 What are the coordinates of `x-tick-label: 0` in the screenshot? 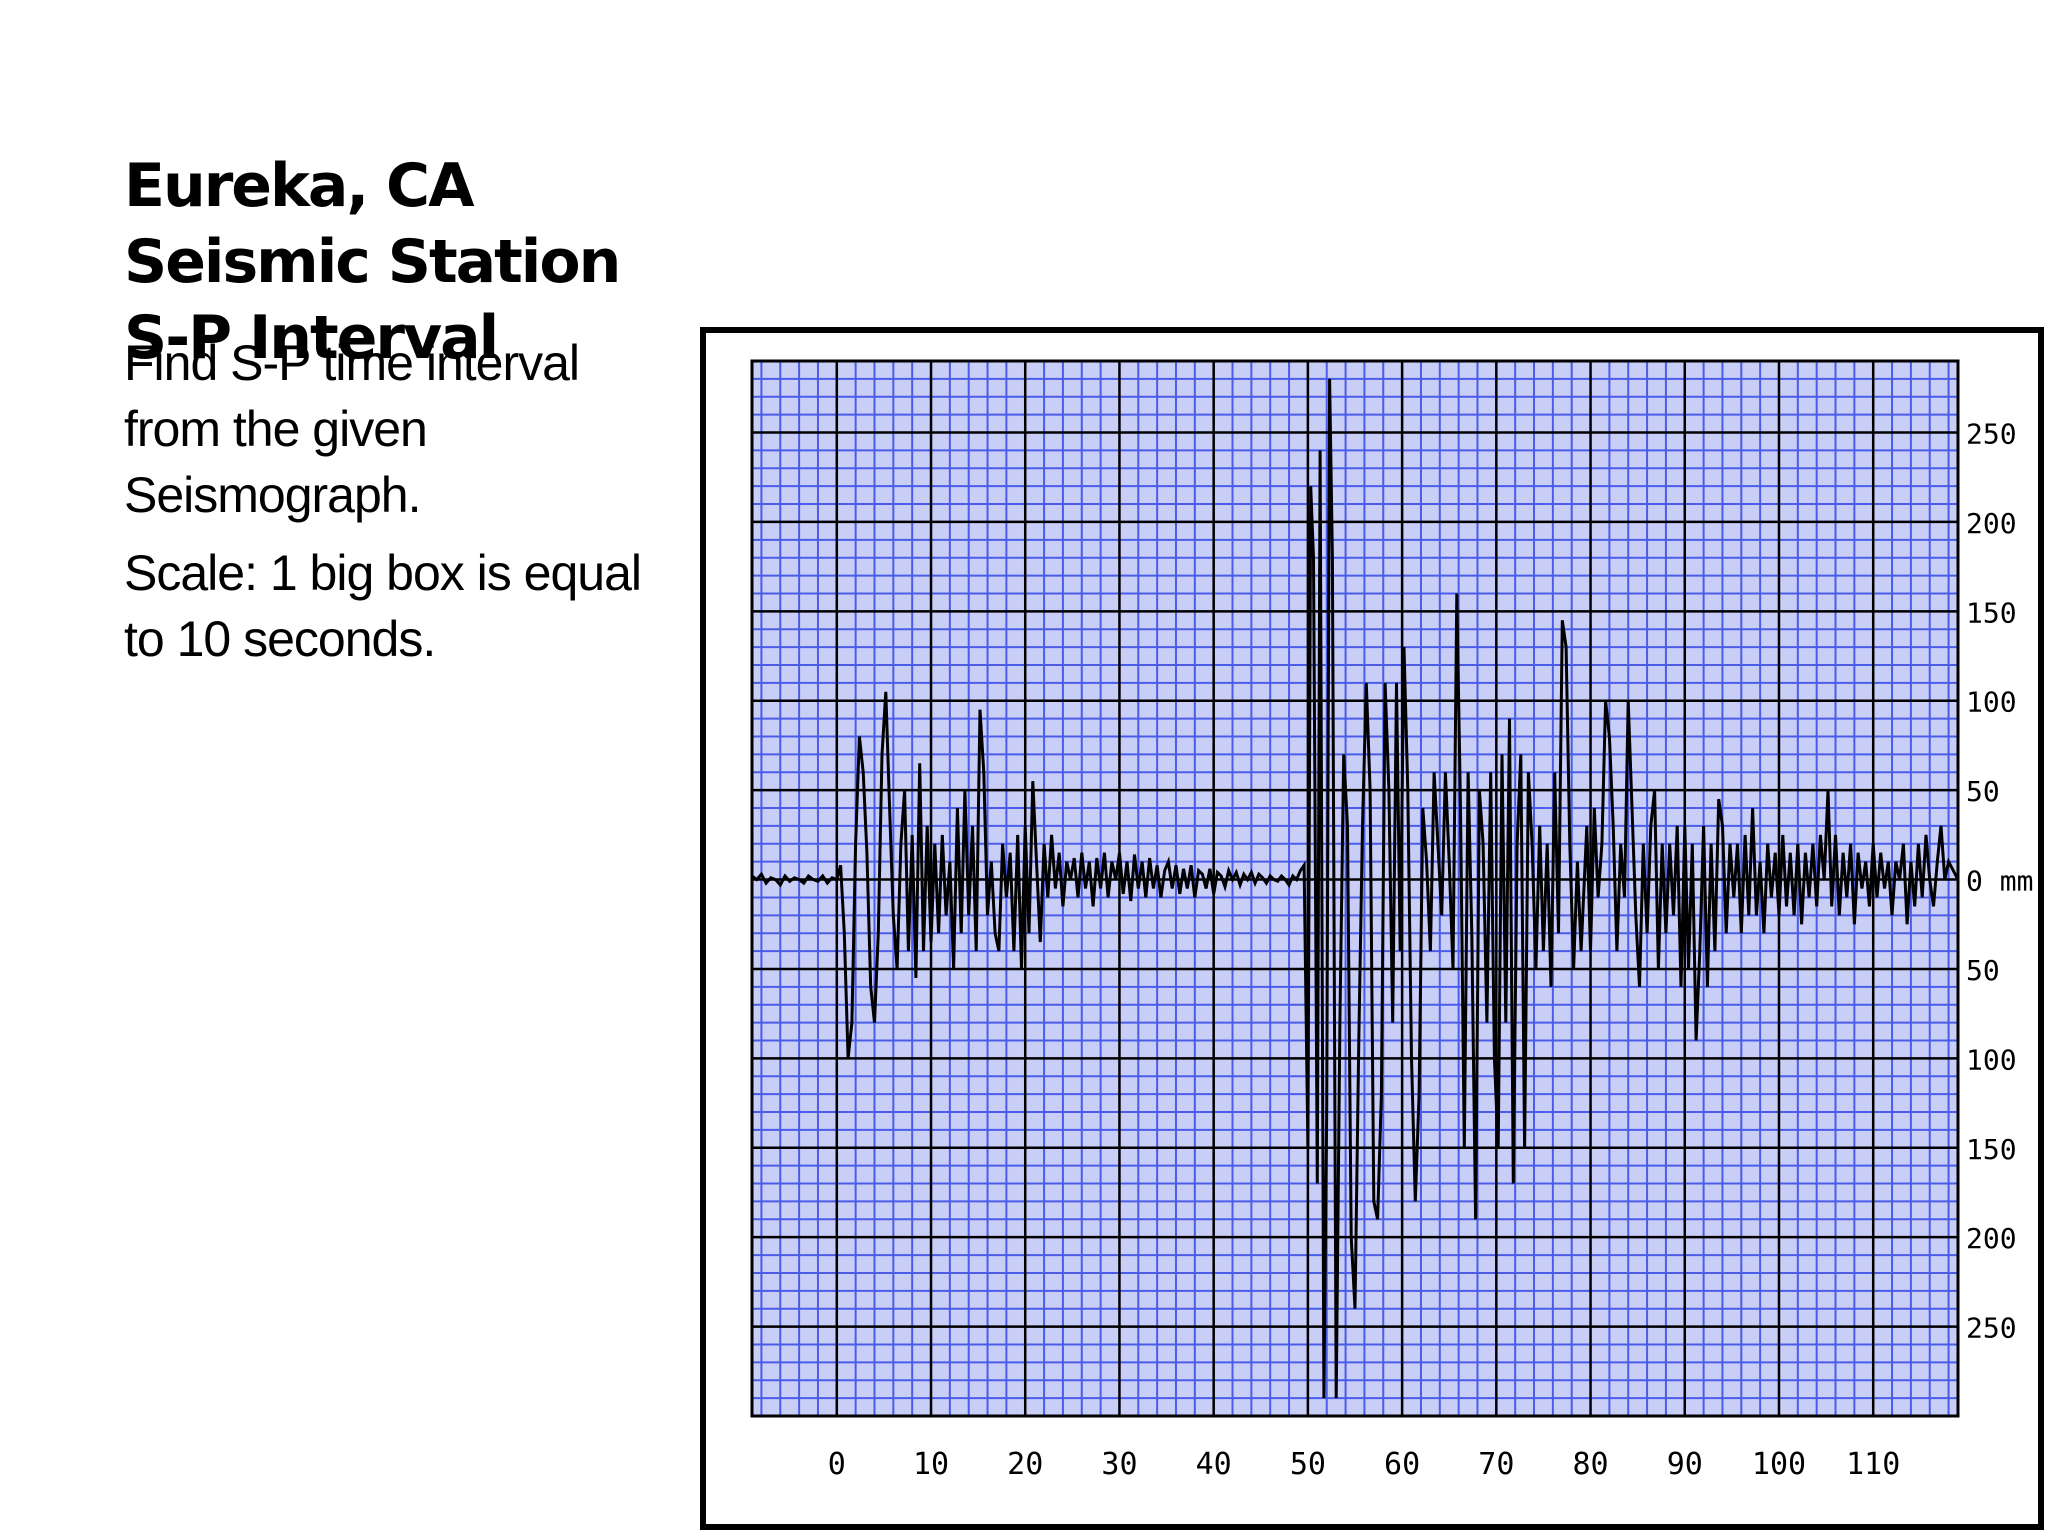 It's located at (837, 1464).